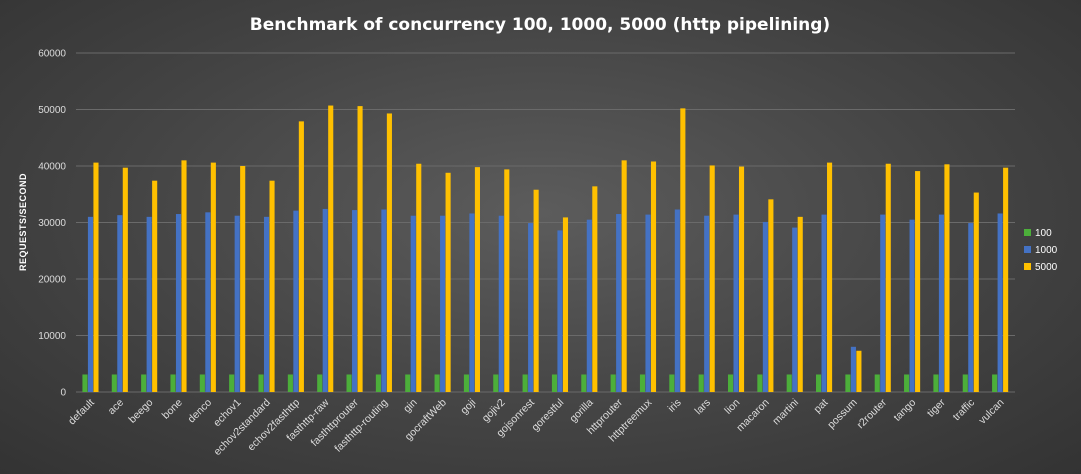 The image size is (1081, 474). I want to click on legend-label-1000: 1000, so click(1046, 250).